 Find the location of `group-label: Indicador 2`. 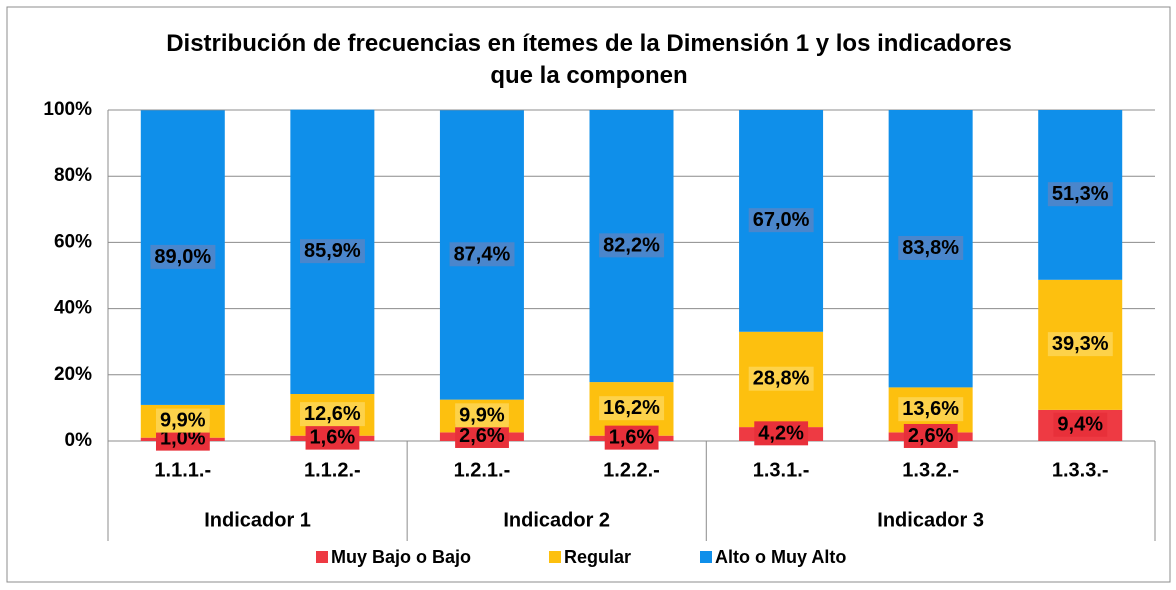

group-label: Indicador 2 is located at coordinates (556, 520).